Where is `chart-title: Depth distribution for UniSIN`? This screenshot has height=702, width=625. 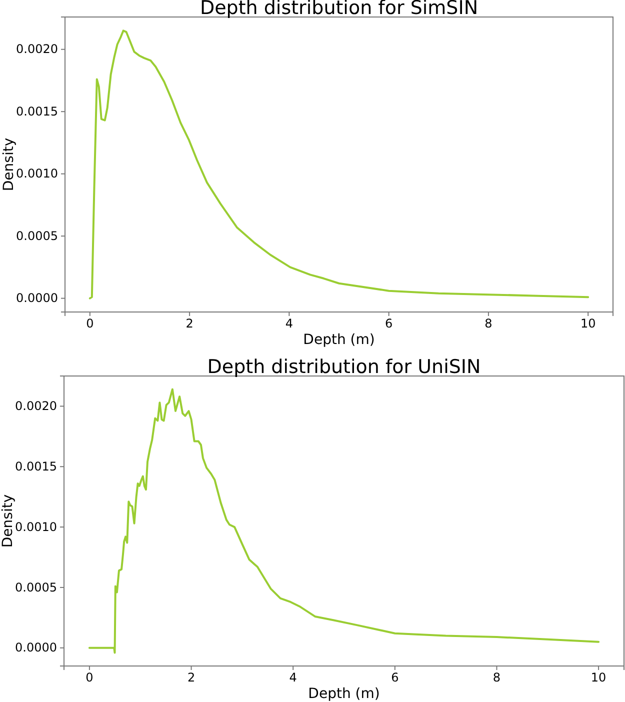
chart-title: Depth distribution for UniSIN is located at coordinates (344, 367).